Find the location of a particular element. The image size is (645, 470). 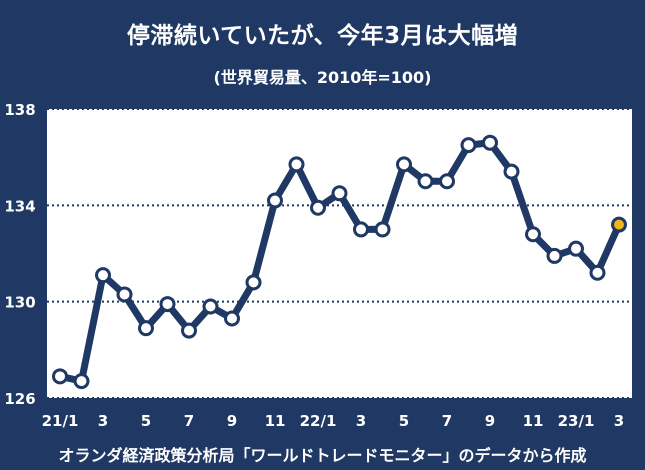

chart-title: 停滞続いていたが、今年3月は大幅増 is located at coordinates (322, 36).